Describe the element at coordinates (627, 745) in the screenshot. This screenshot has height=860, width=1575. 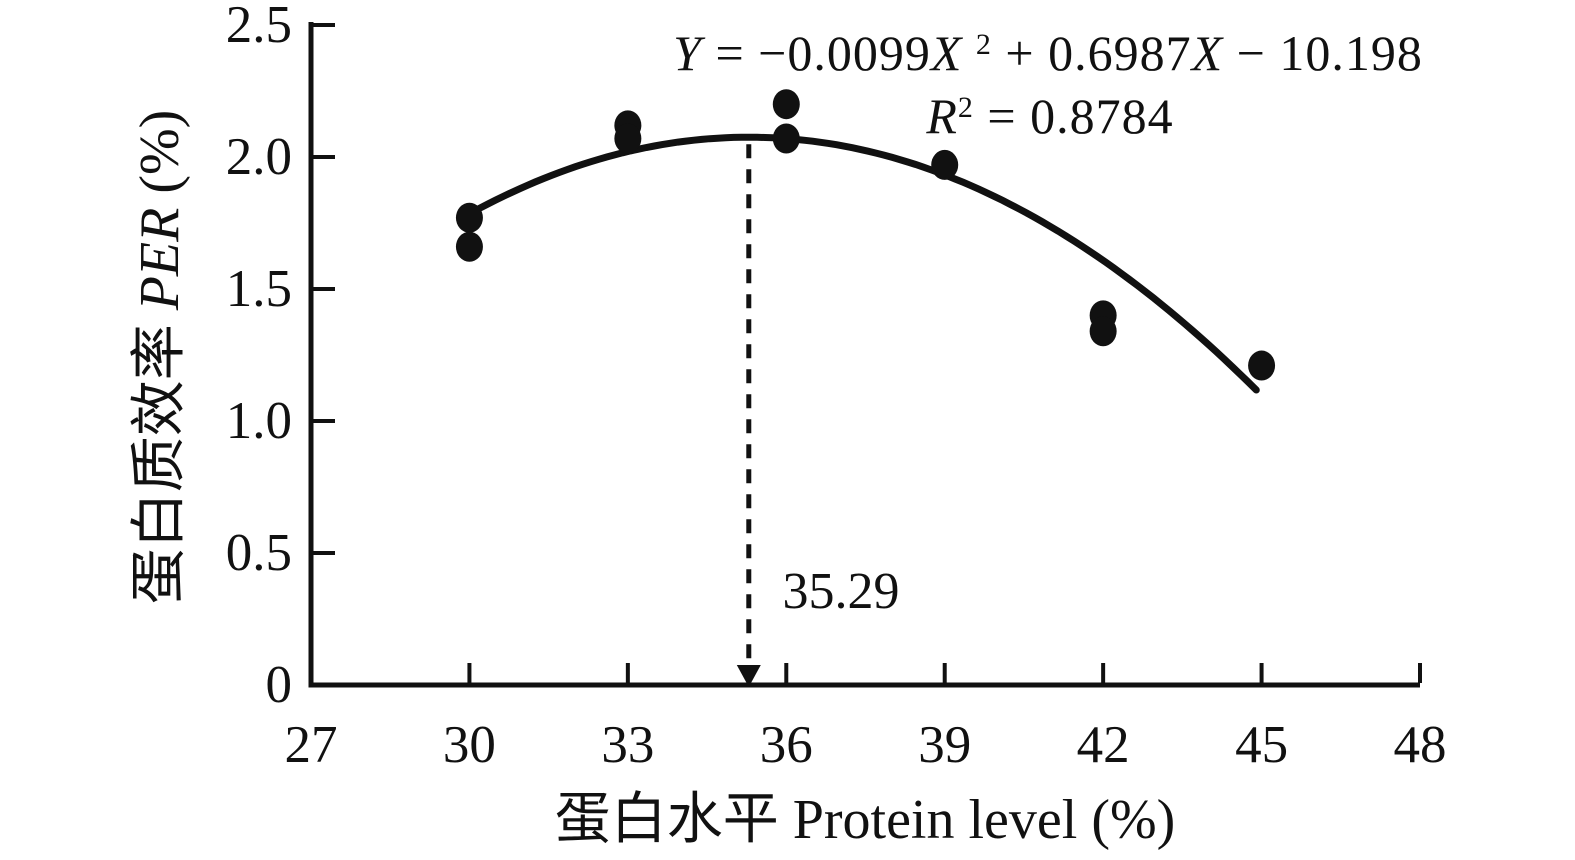
I see `x-tick-label: 33` at that location.